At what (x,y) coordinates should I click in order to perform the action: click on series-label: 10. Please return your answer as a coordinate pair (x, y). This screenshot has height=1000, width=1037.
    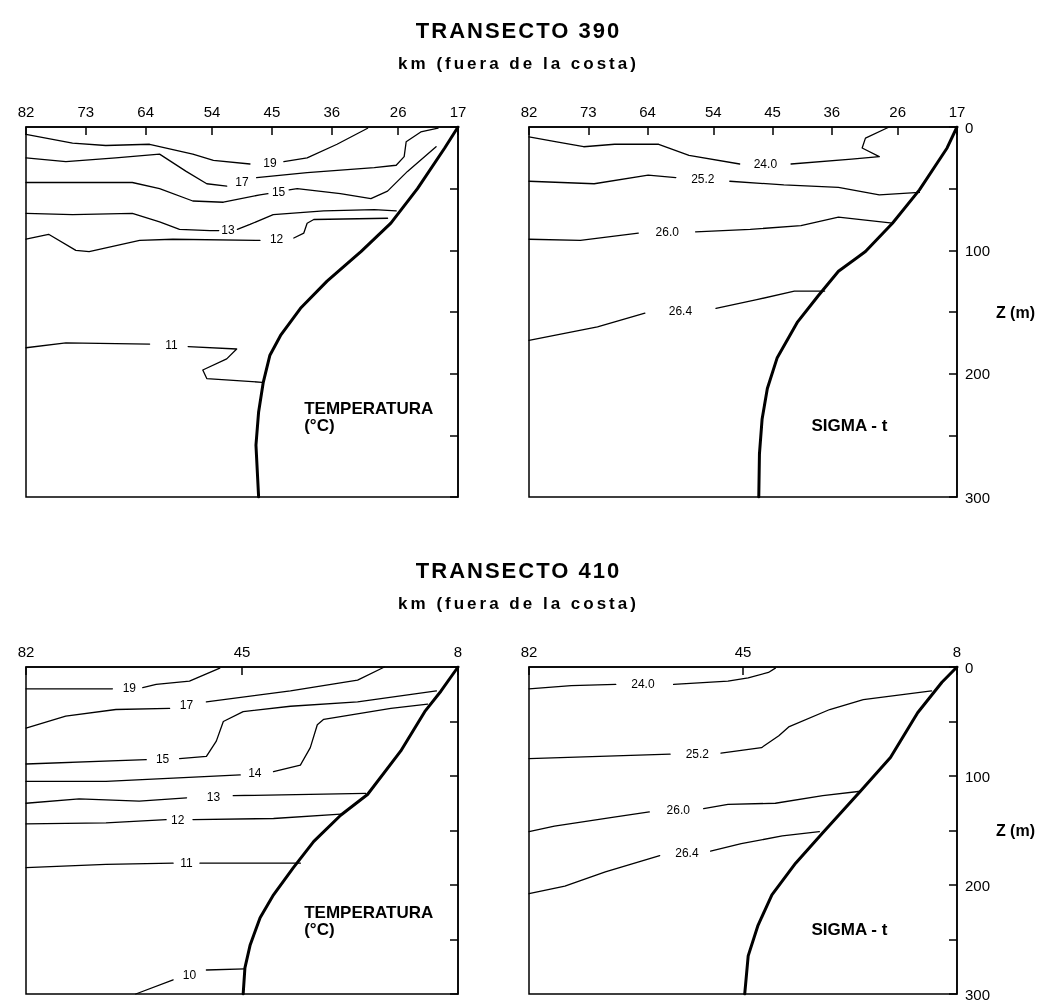
    Looking at the image, I should click on (189, 974).